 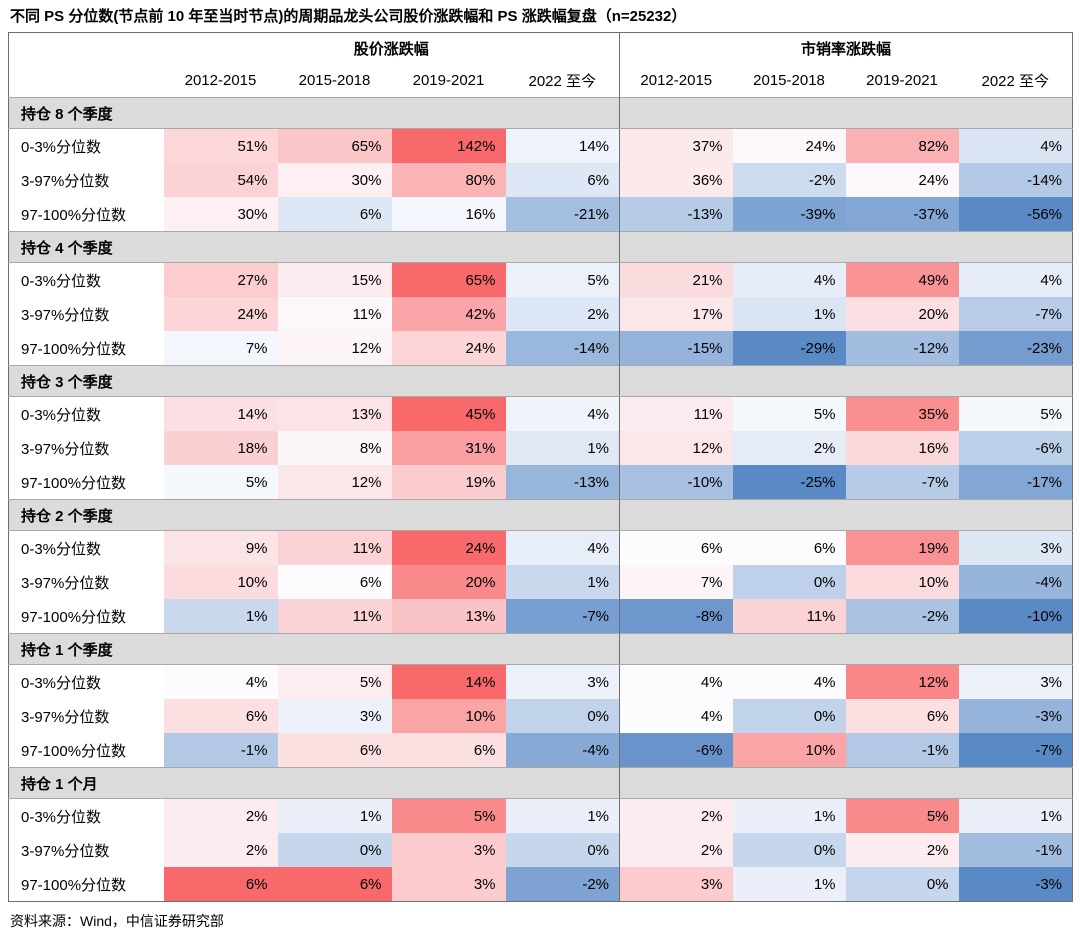 What do you see at coordinates (540, 247) in the screenshot?
I see `holding-period-row-1: 持仓 4 个季度` at bounding box center [540, 247].